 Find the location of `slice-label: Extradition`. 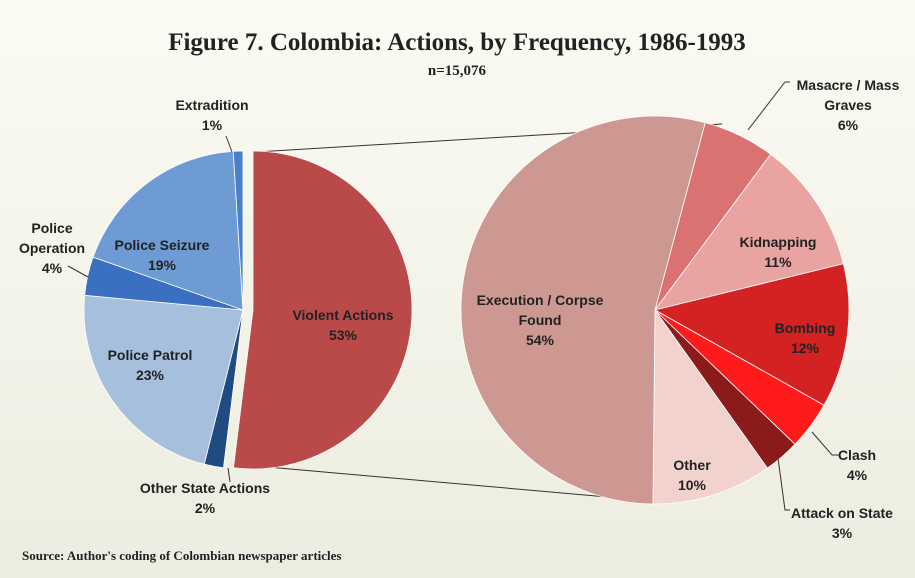

slice-label: Extradition is located at coordinates (211, 105).